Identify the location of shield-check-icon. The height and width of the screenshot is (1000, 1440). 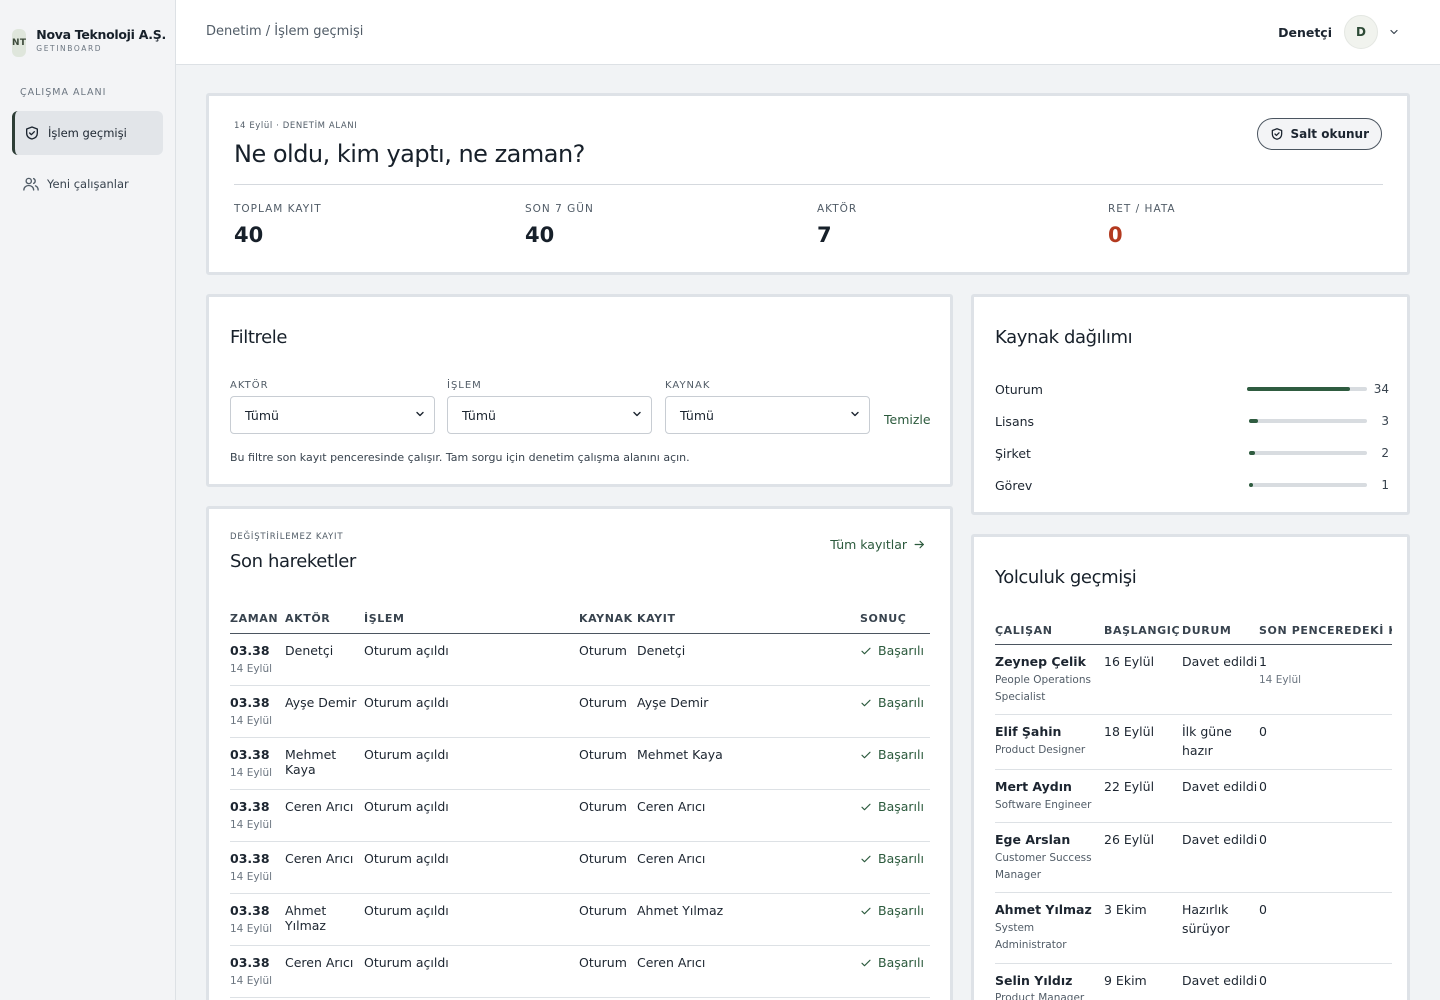
(32, 133).